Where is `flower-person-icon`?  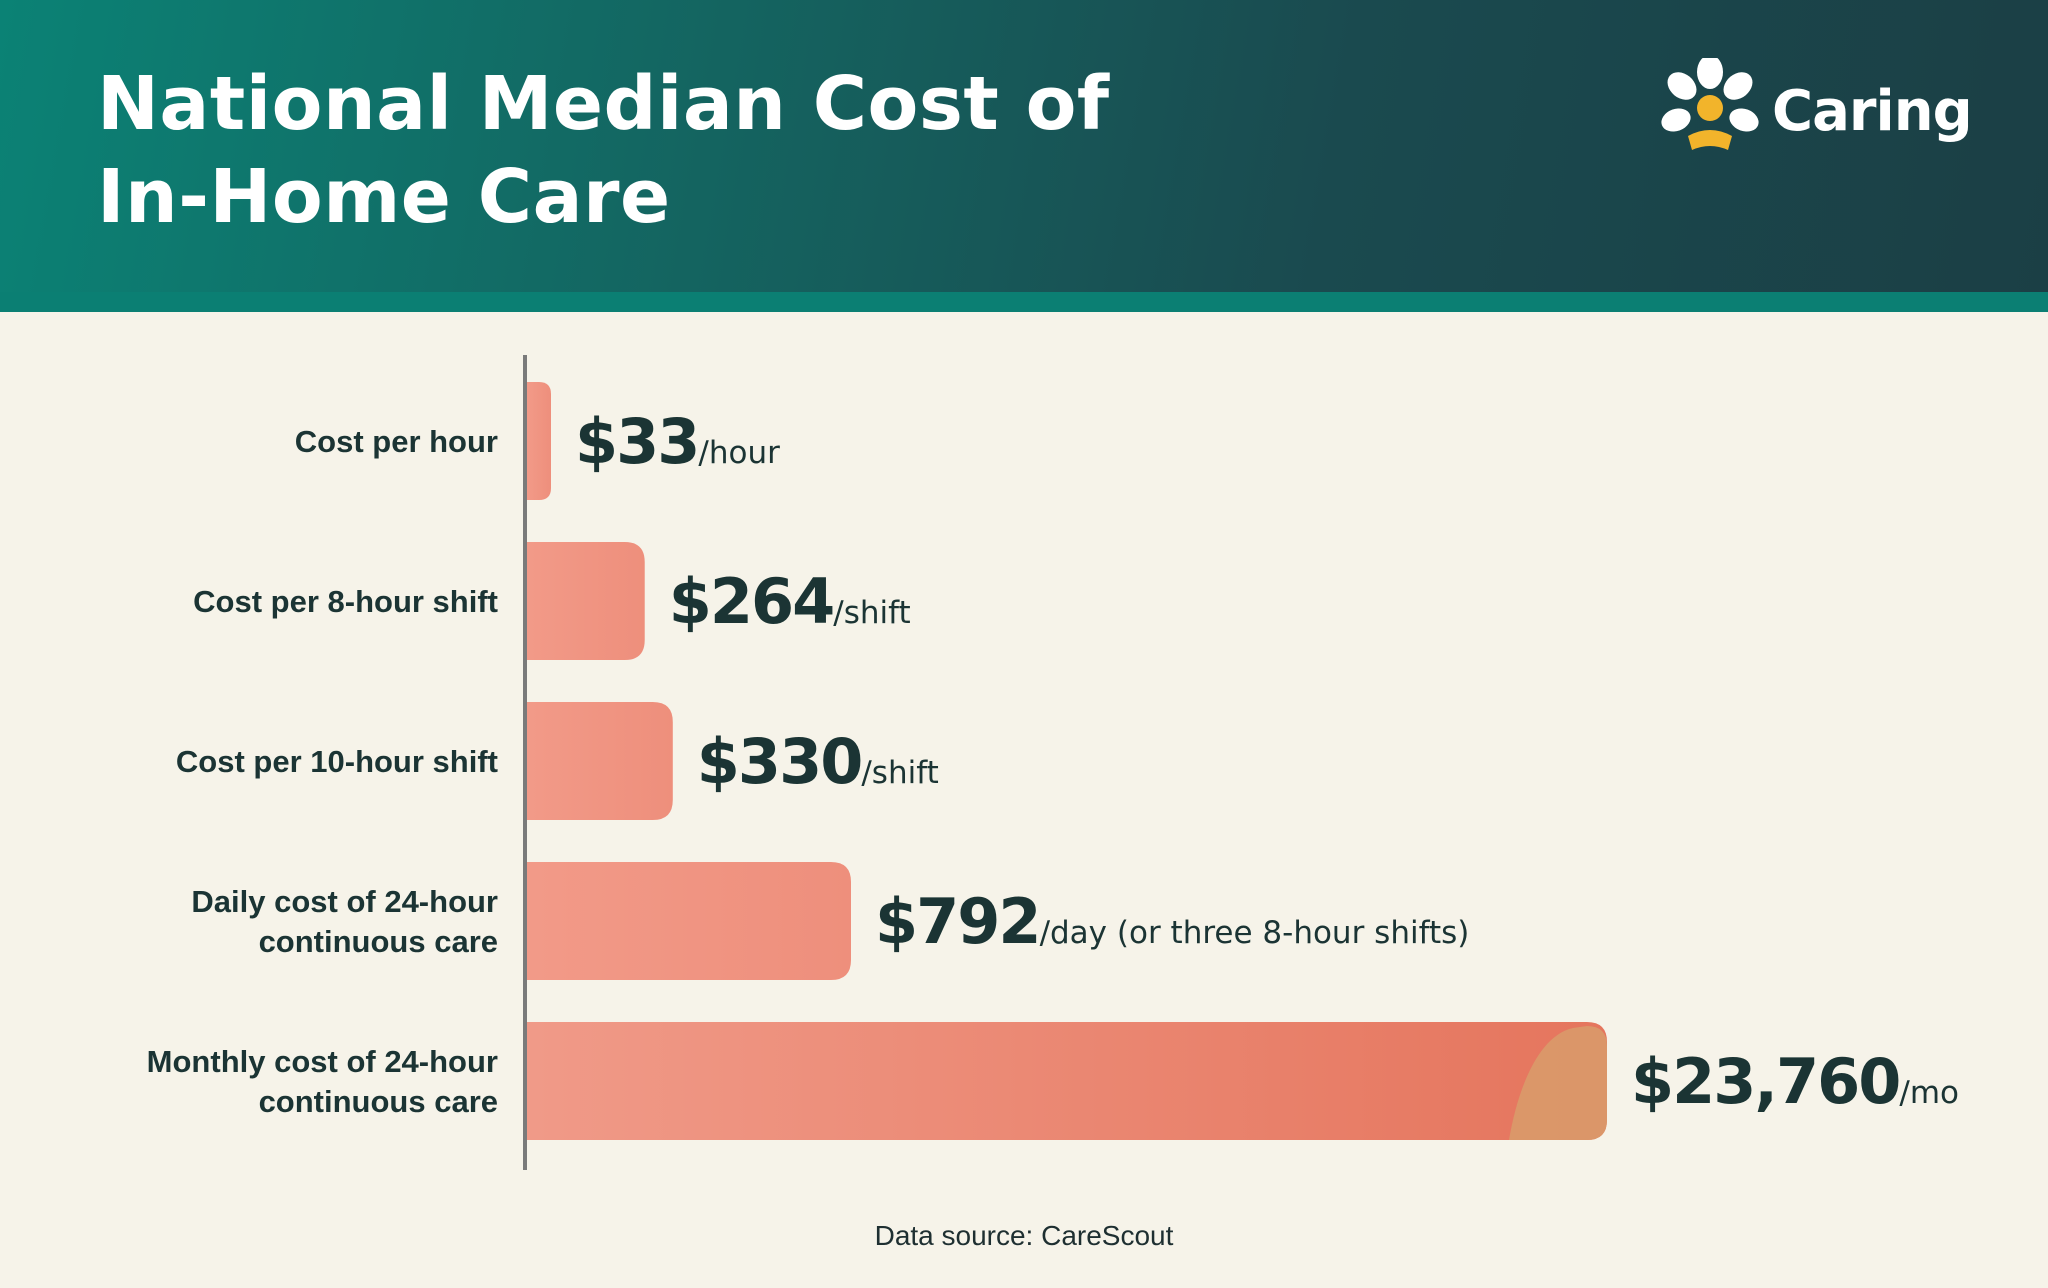 flower-person-icon is located at coordinates (1710, 104).